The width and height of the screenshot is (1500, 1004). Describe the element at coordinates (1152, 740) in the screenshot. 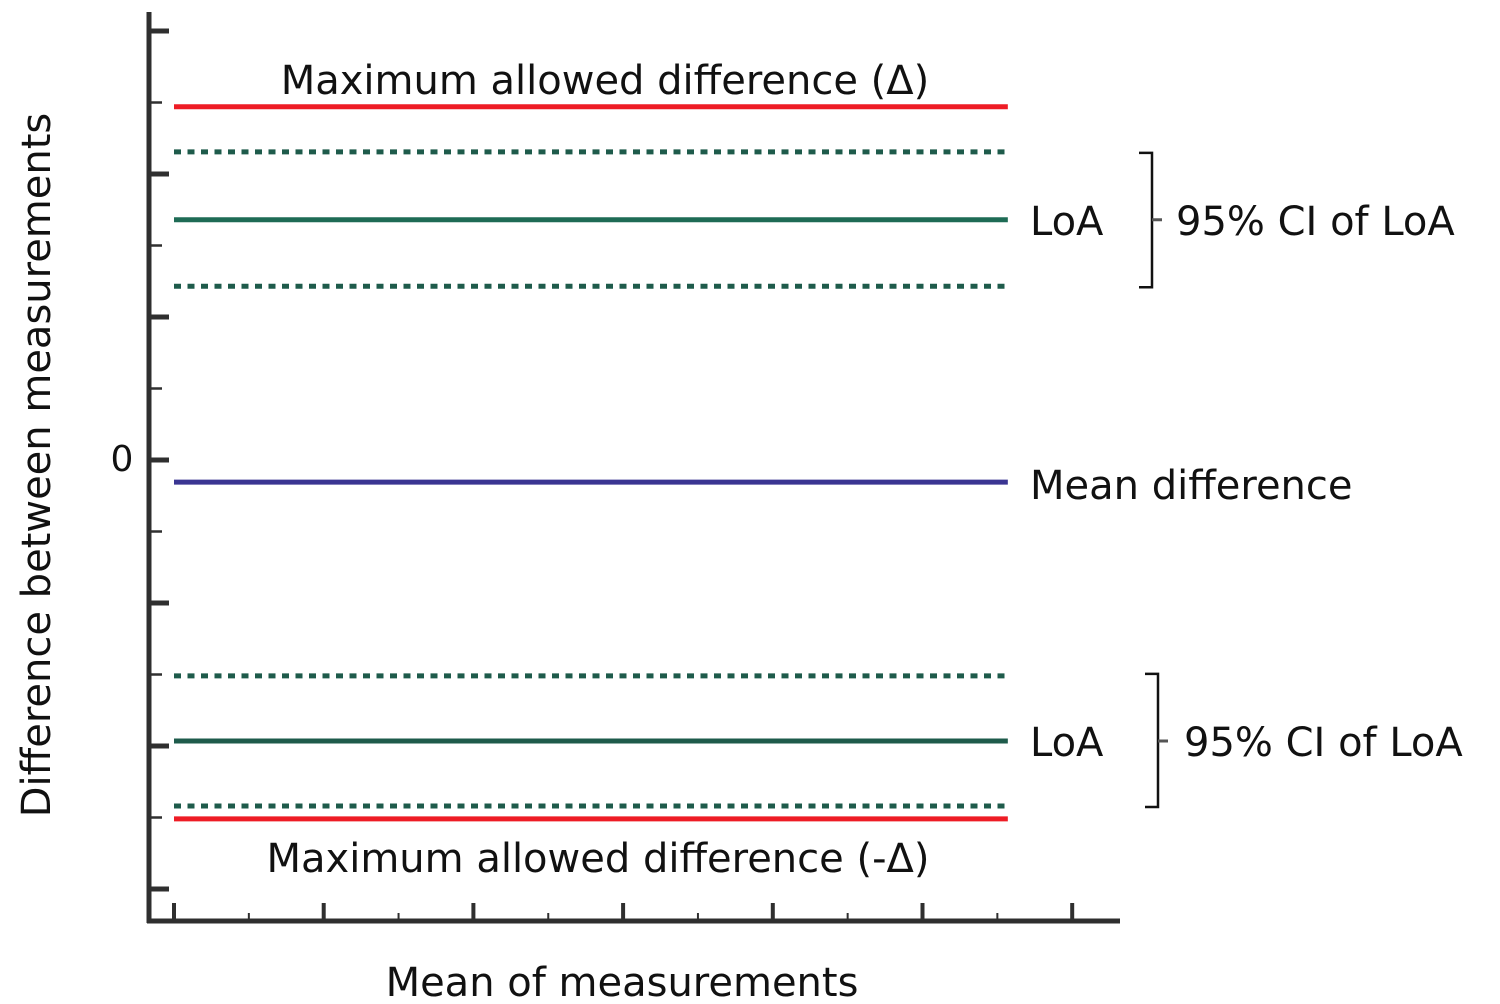

I see `ci-bracket-lower` at that location.